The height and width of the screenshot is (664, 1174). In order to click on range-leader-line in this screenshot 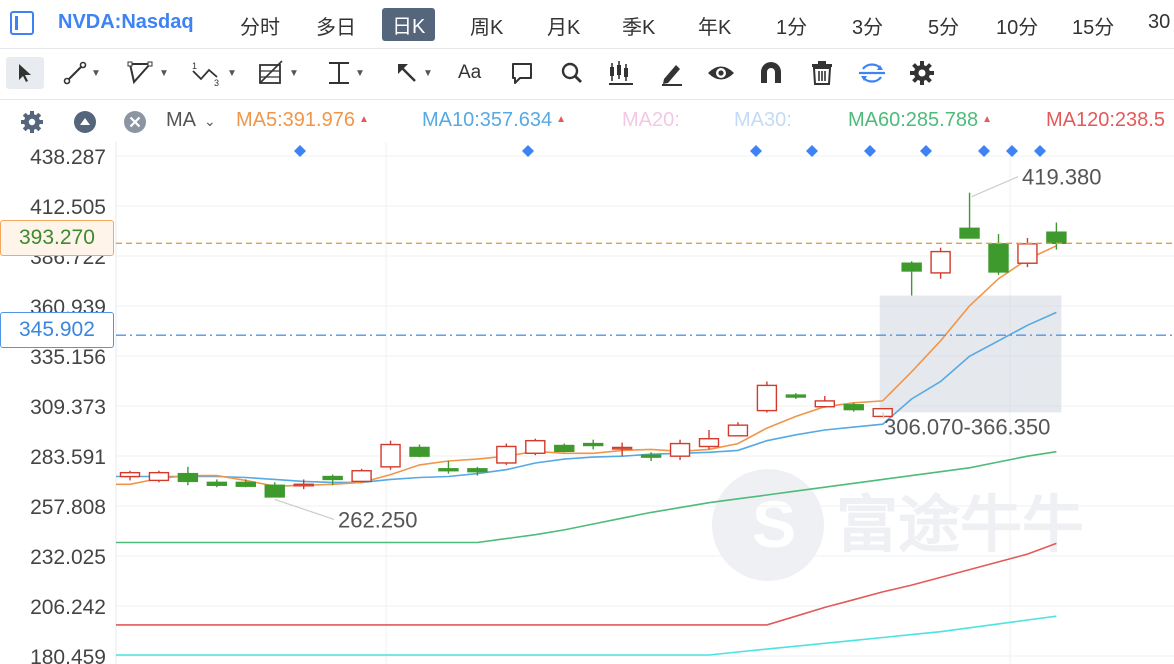, I will do `click(883, 415)`.